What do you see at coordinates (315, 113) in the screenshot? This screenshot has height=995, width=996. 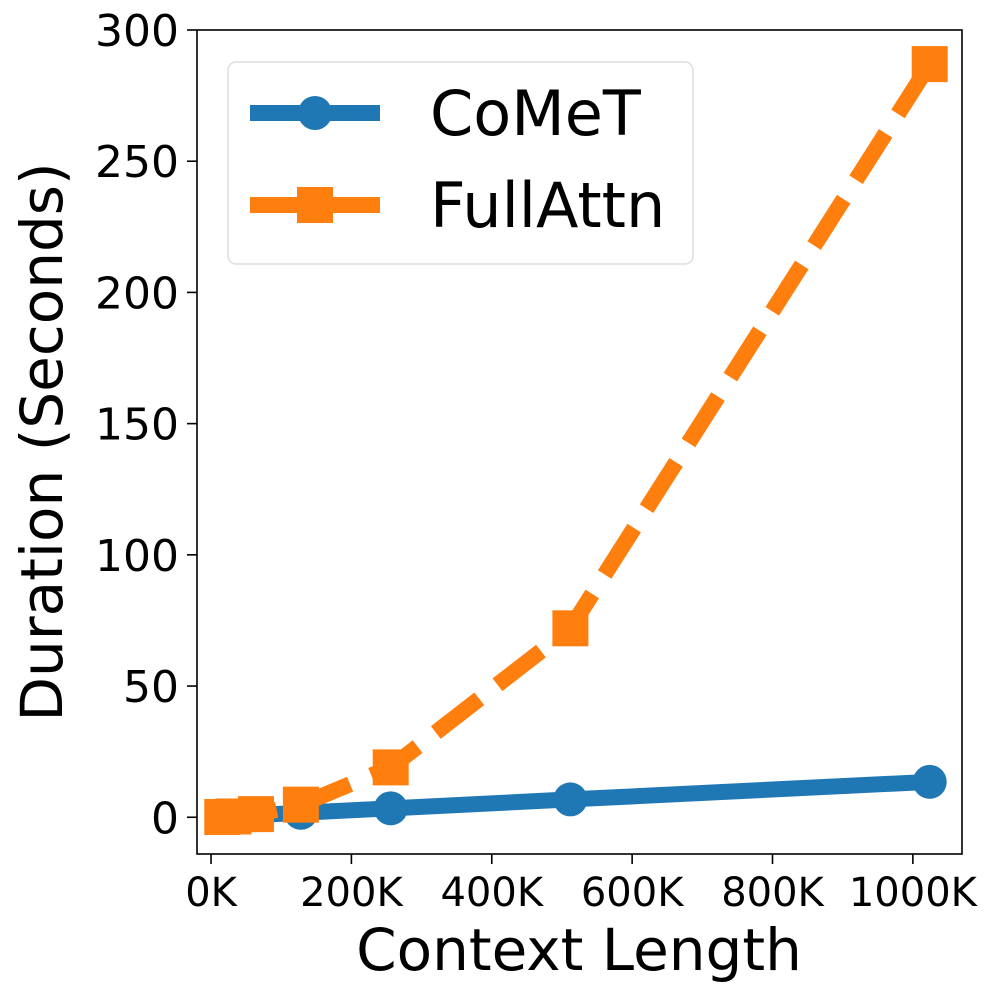 I see `legend-marker-comet` at bounding box center [315, 113].